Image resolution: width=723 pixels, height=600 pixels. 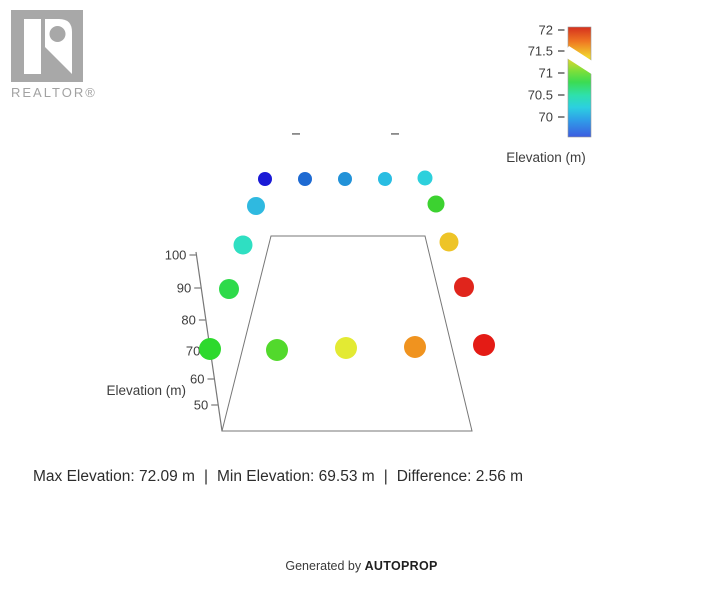 I want to click on y-axis-tick-label: 50, so click(x=201, y=405).